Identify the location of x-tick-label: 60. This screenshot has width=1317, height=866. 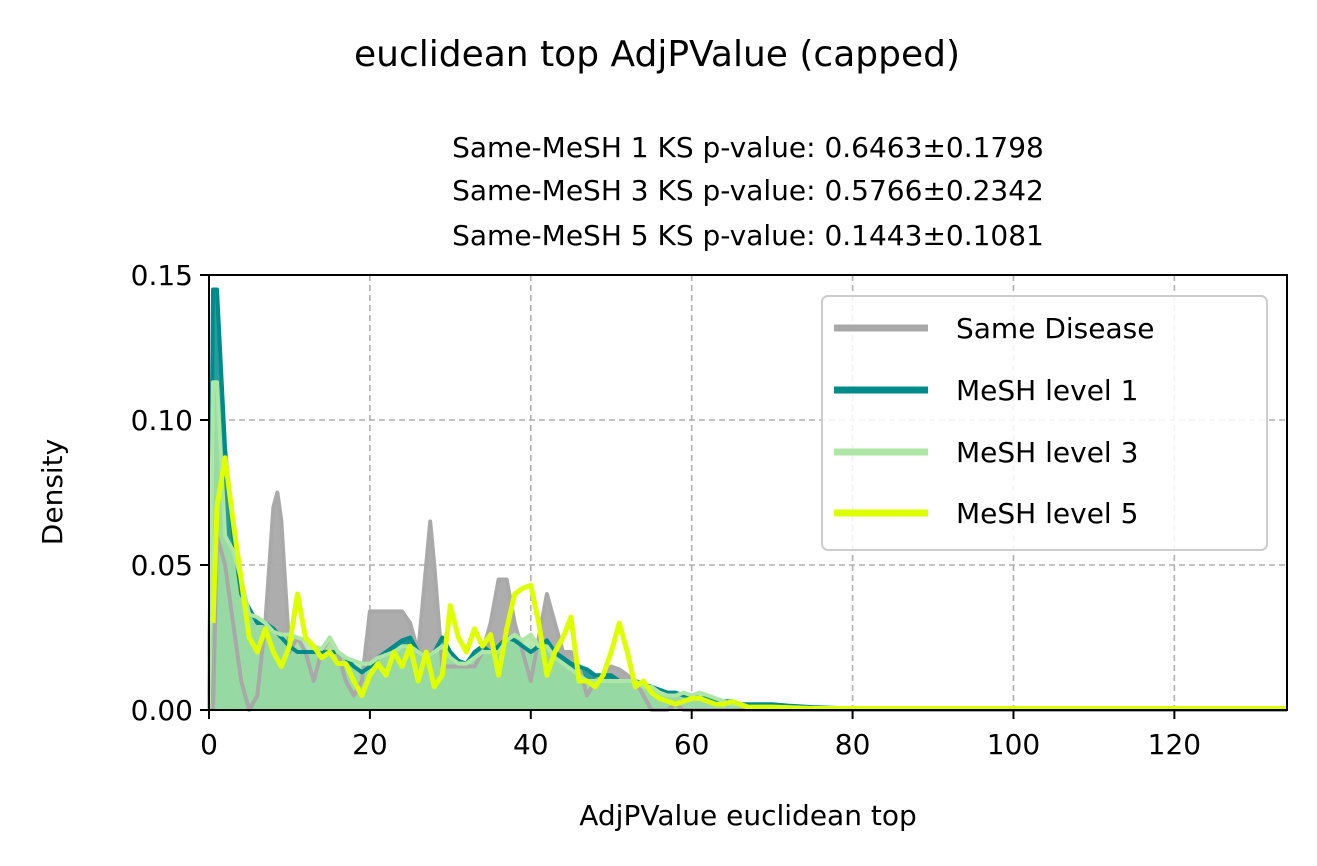
(692, 744).